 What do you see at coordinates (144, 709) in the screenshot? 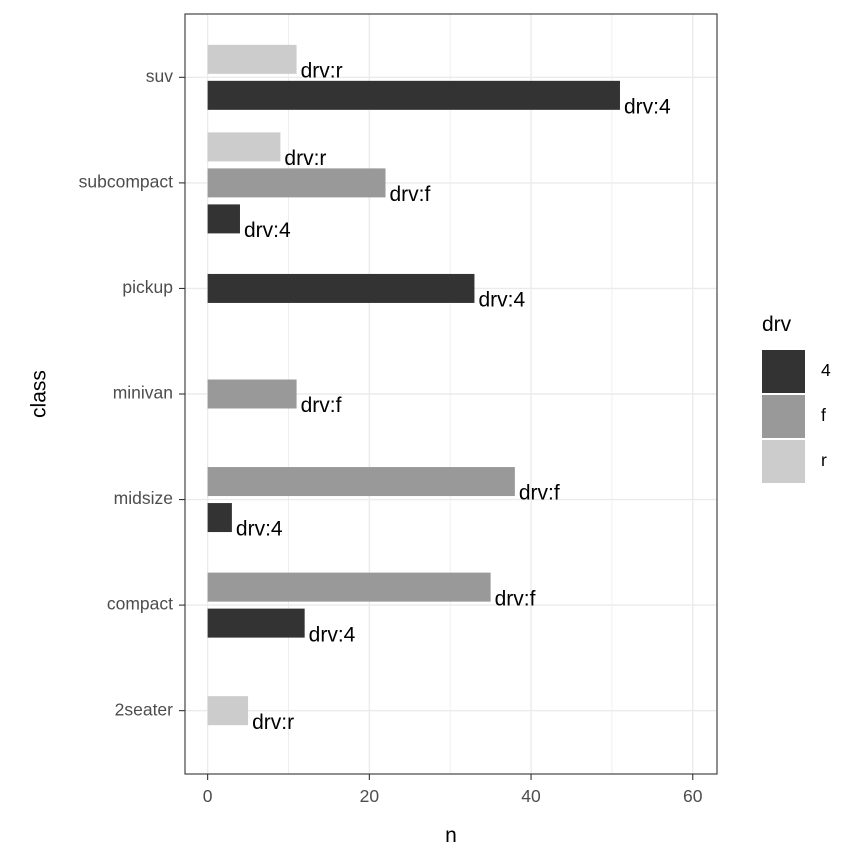
I see `y-tick-label: 2seater` at bounding box center [144, 709].